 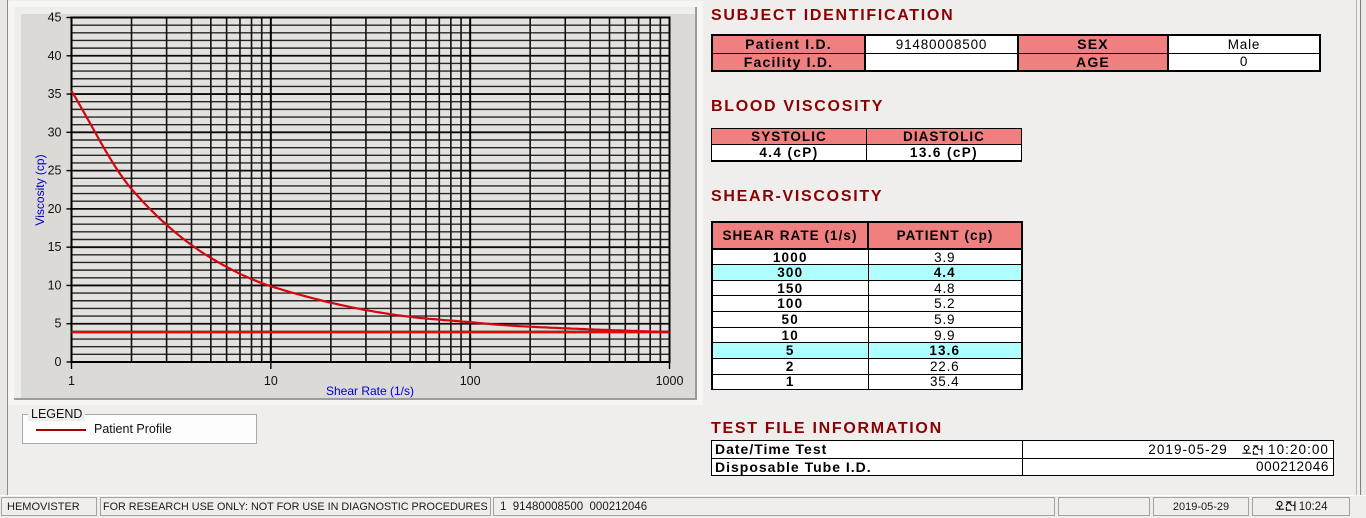 What do you see at coordinates (55, 94) in the screenshot?
I see `svg-text: 35` at bounding box center [55, 94].